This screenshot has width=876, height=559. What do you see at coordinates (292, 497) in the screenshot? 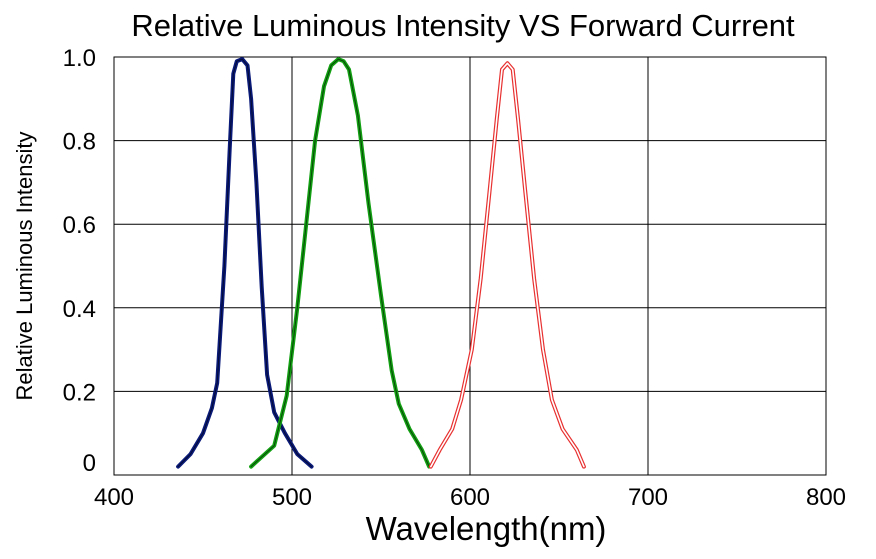
I see `x-tick-label-1: 500` at bounding box center [292, 497].